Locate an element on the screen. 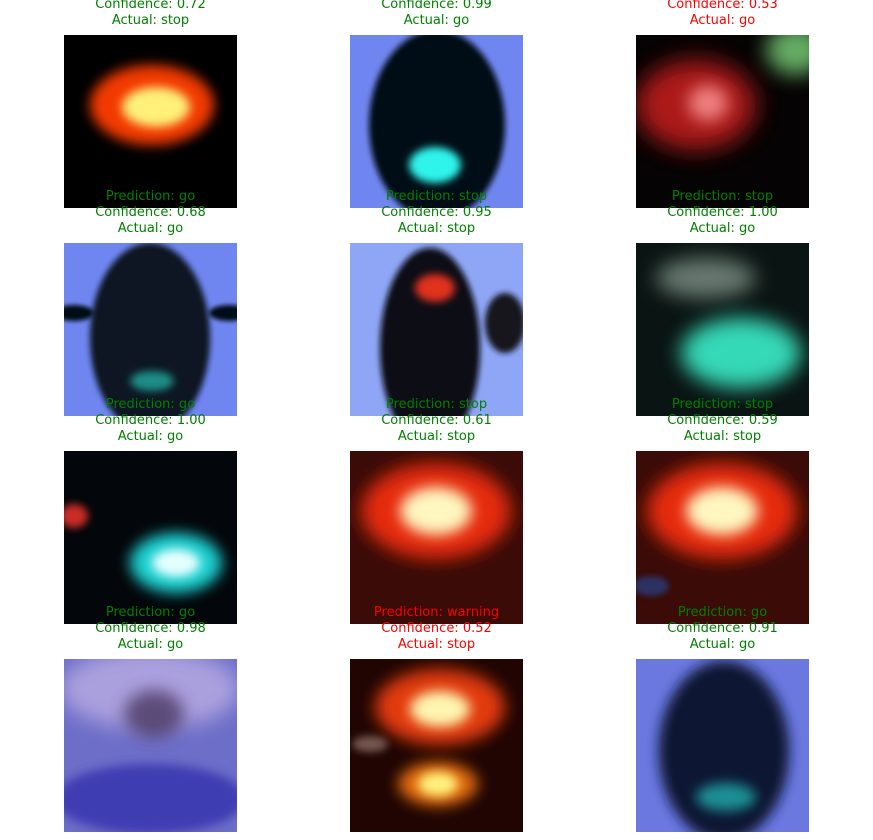 The height and width of the screenshot is (840, 873). green-light-housing-image is located at coordinates (436, 121).